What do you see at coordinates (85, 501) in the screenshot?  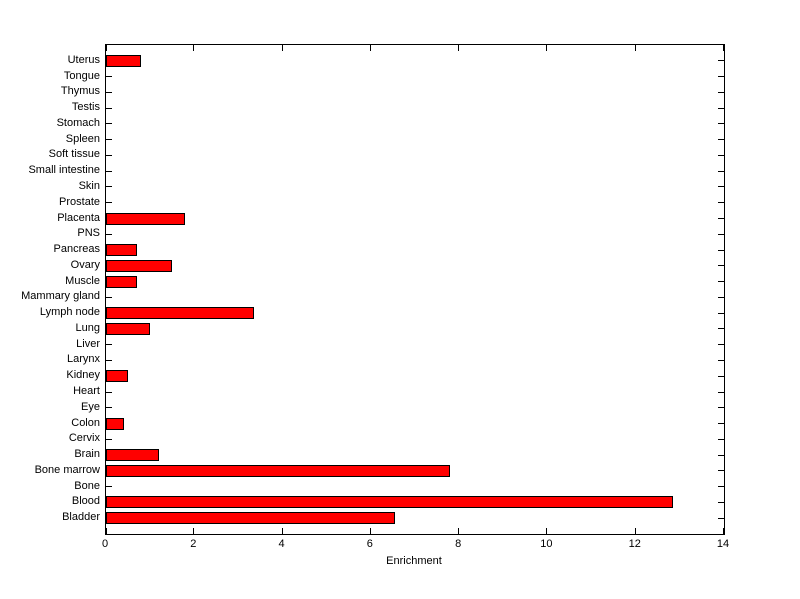 I see `category-label-blood: Blood` at bounding box center [85, 501].